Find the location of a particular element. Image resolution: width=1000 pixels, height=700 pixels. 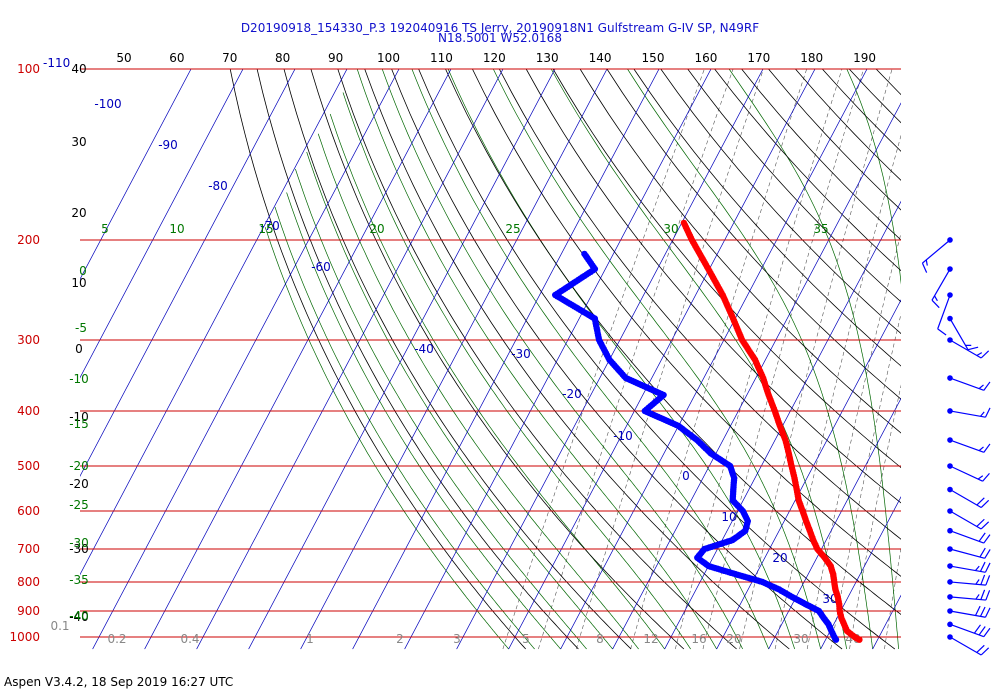

moist-adiabat-line is located at coordinates (813, 359).